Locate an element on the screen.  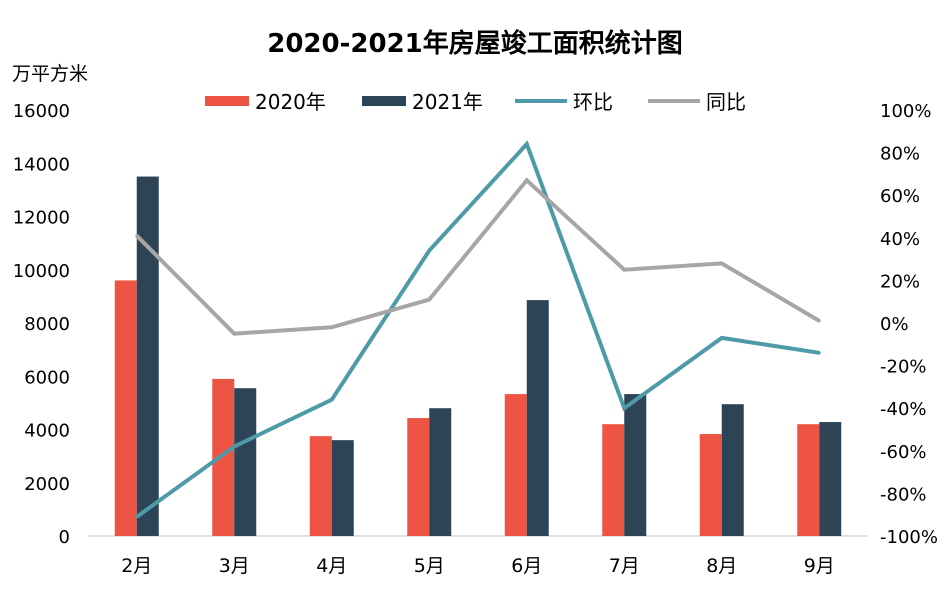
y2-tick-label: 60% is located at coordinates (900, 196).